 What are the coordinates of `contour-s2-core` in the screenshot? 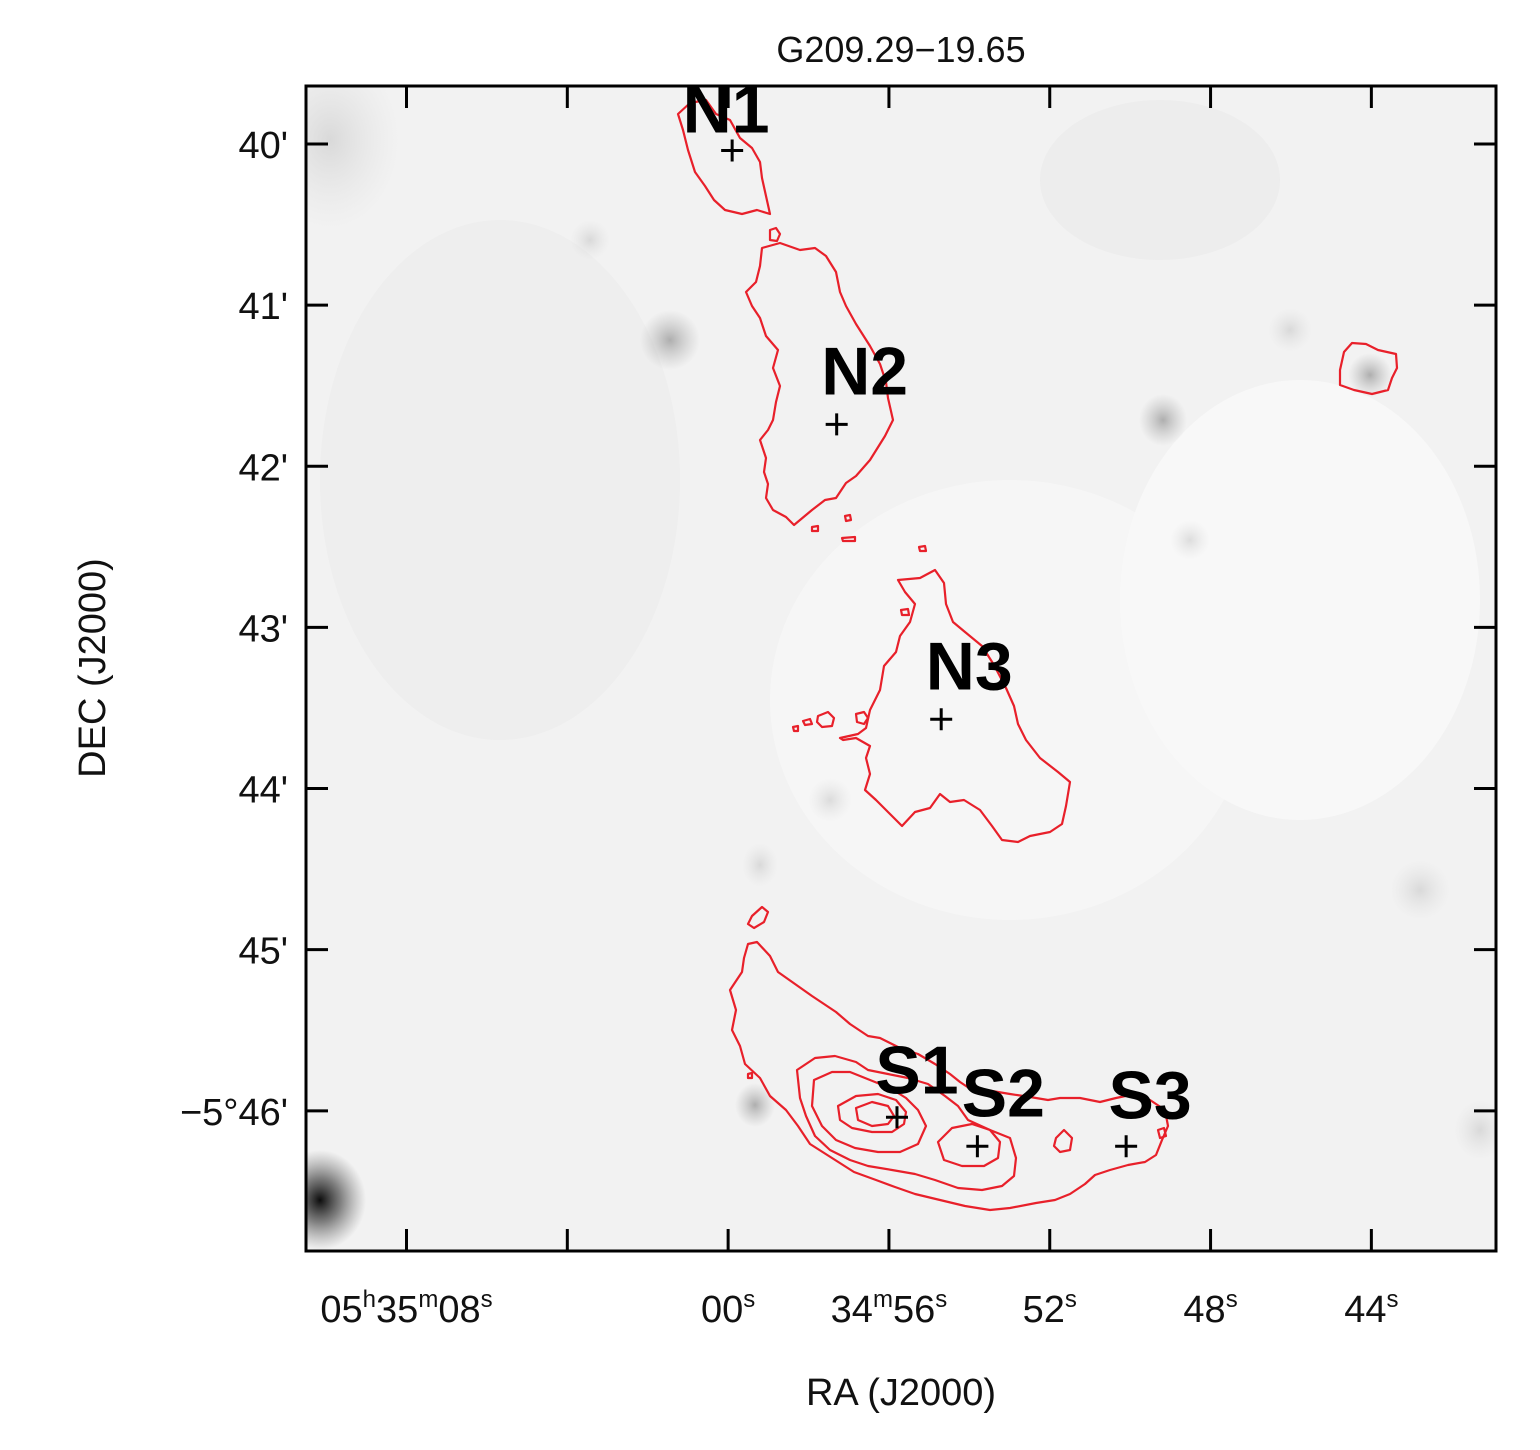 It's located at (969, 1145).